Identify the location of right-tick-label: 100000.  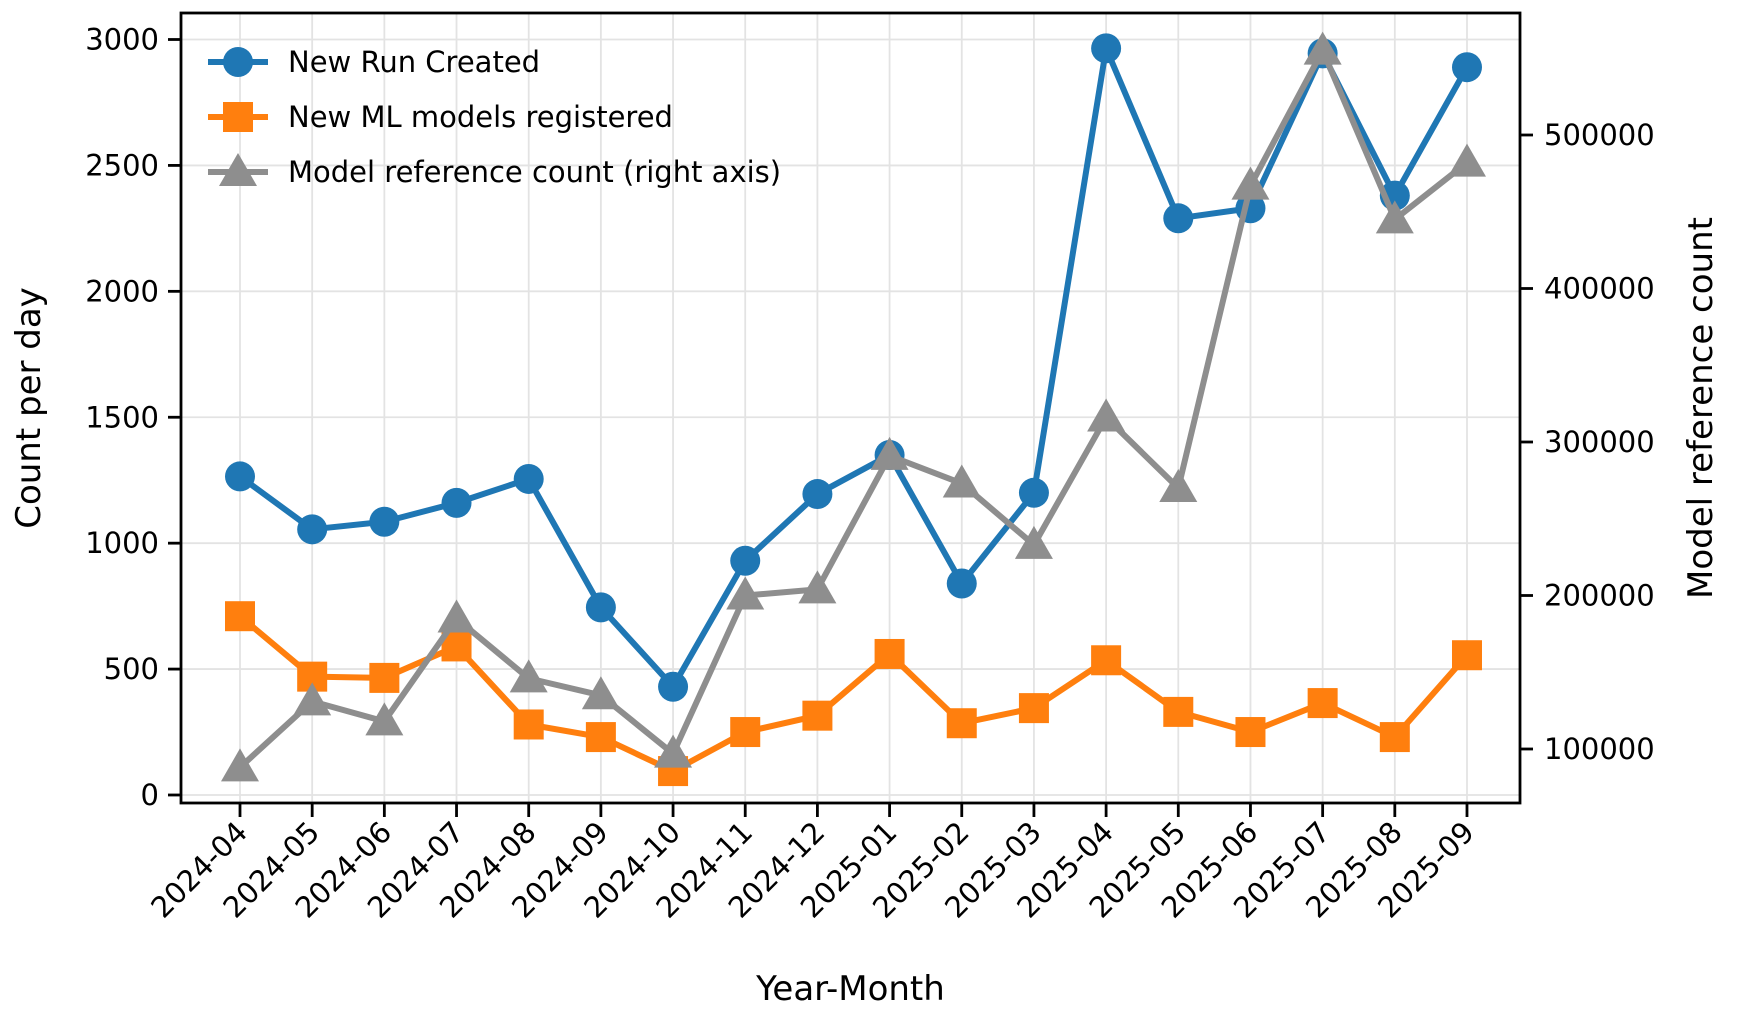
(1599, 749).